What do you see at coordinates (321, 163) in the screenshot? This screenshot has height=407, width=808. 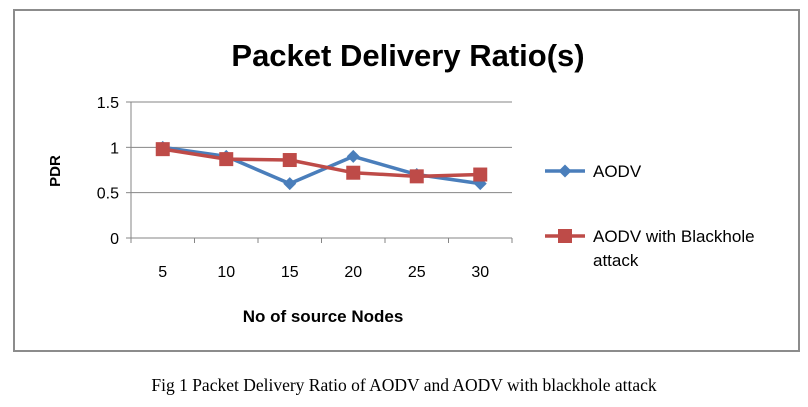 I see `blackhole-series-line` at bounding box center [321, 163].